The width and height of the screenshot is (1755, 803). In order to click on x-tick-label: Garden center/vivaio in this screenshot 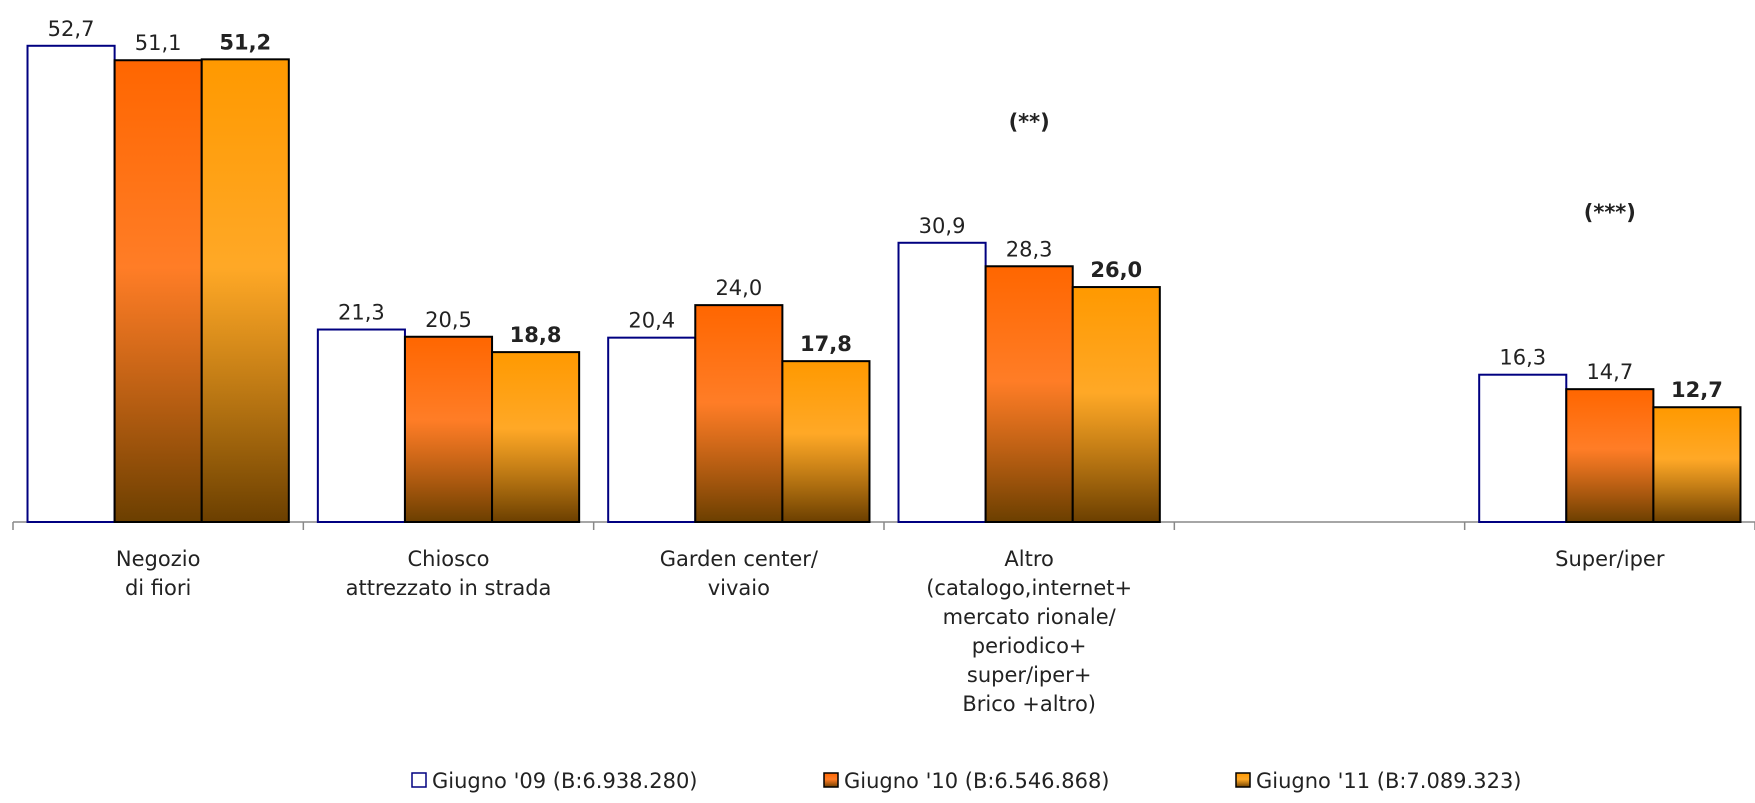, I will do `click(739, 573)`.